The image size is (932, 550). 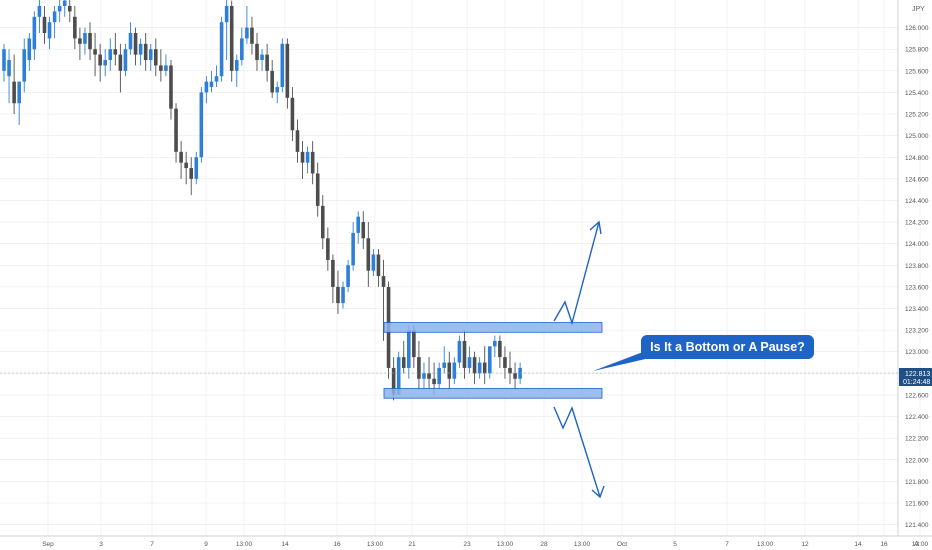 I want to click on time-axis-label: 21, so click(x=412, y=544).